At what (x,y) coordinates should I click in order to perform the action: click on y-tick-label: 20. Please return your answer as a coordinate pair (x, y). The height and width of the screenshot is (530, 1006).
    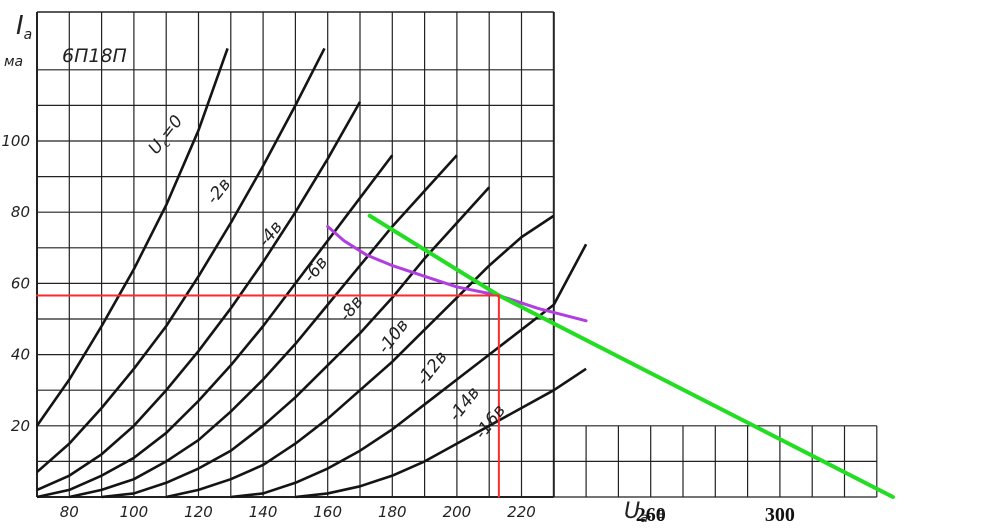
    Looking at the image, I should click on (20, 426).